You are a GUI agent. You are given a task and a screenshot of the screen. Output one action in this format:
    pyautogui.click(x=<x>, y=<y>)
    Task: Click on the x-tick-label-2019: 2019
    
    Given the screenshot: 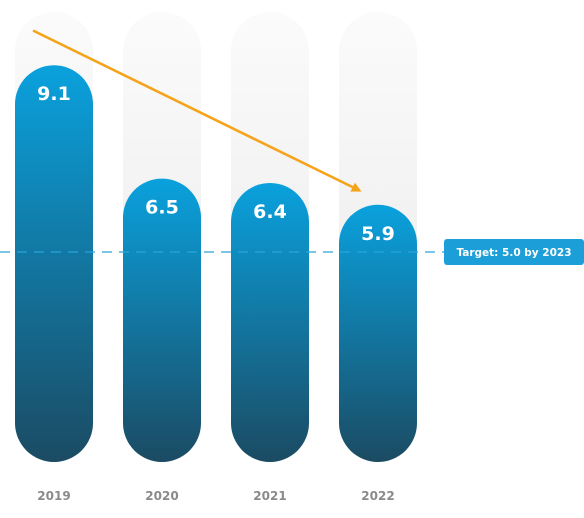 What is the action you would take?
    pyautogui.click(x=53, y=496)
    